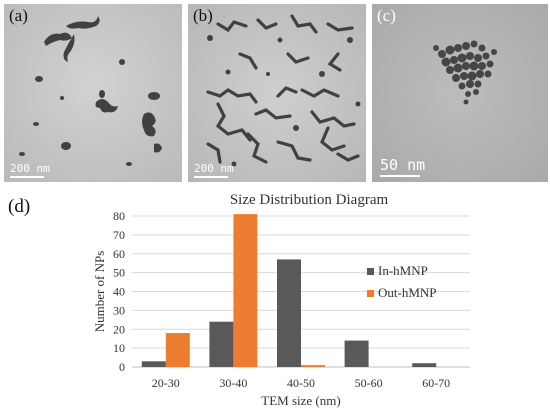 This screenshot has height=409, width=550. Describe the element at coordinates (309, 200) in the screenshot. I see `chart-title: Size Distribution Diagram` at that location.